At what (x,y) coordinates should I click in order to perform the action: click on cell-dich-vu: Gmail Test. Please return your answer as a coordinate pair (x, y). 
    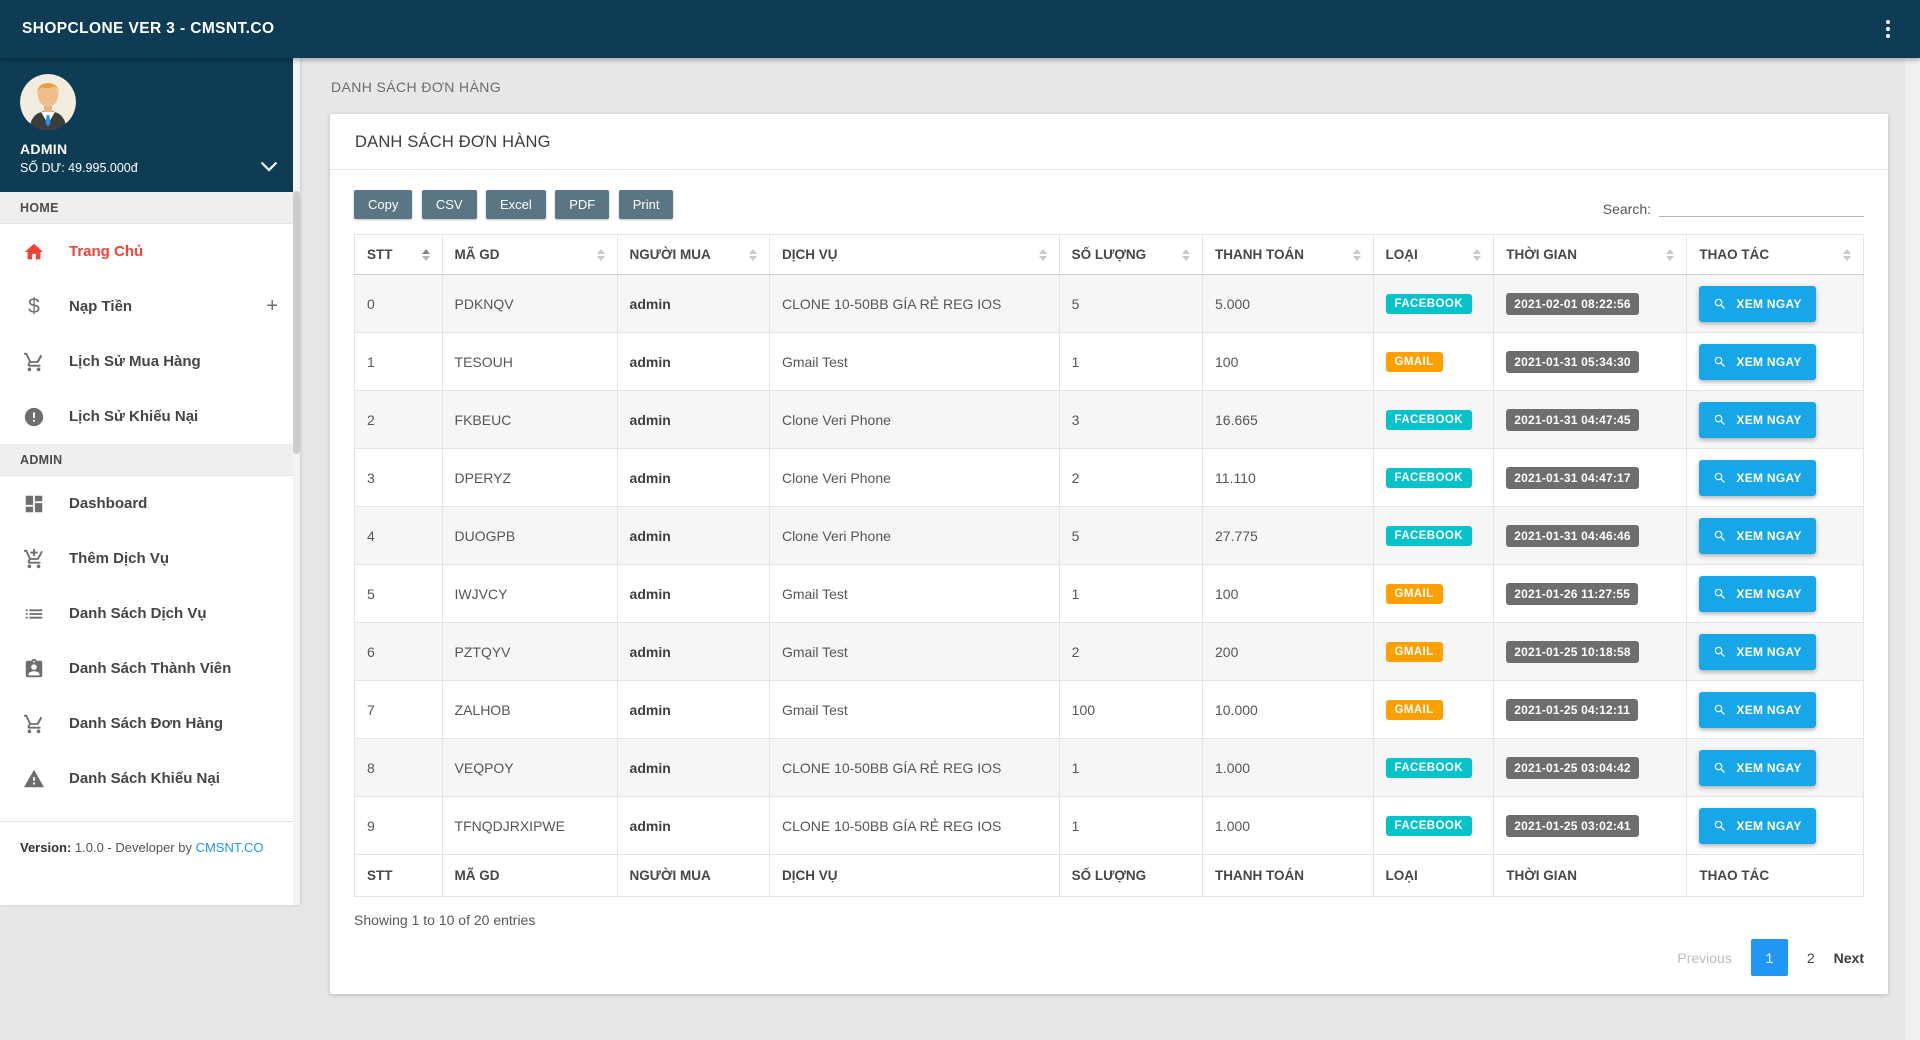
    Looking at the image, I should click on (914, 651).